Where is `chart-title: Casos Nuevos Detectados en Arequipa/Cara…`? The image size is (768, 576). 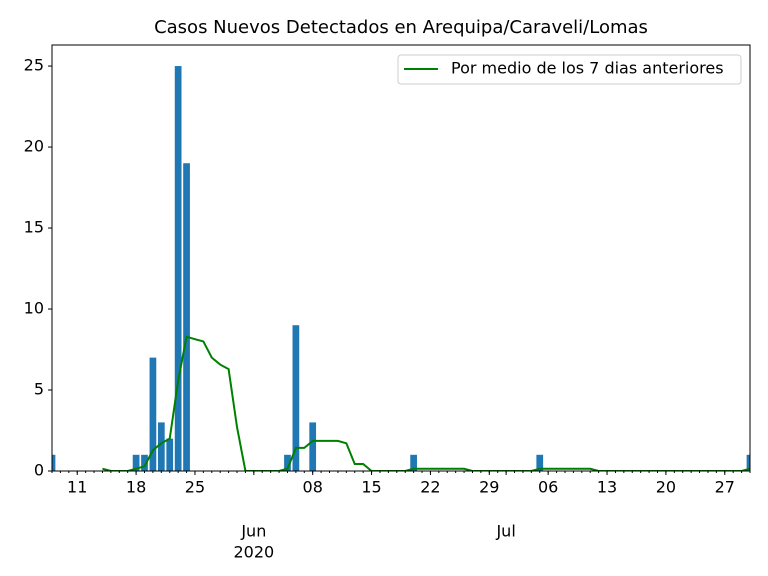
chart-title: Casos Nuevos Detectados en Arequipa/Cara… is located at coordinates (401, 27).